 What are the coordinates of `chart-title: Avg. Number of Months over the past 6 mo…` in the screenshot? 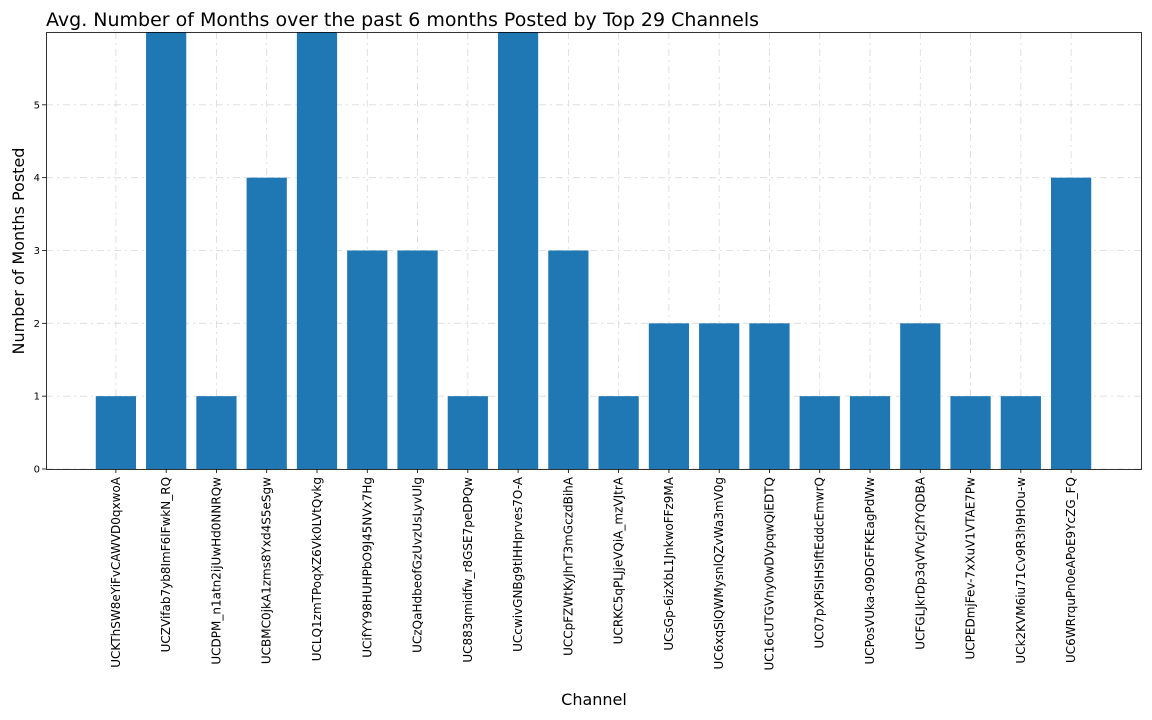 It's located at (402, 20).